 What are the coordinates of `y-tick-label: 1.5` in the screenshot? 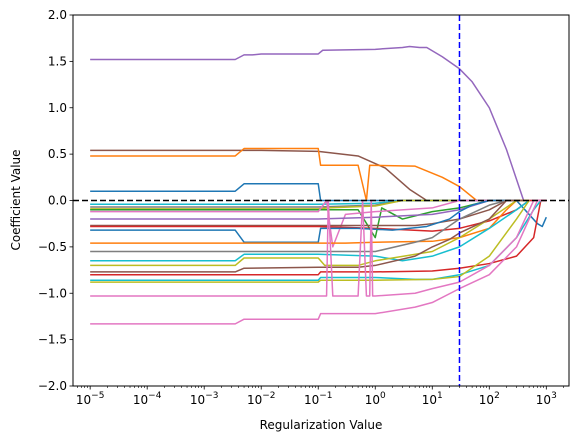 It's located at (57, 61).